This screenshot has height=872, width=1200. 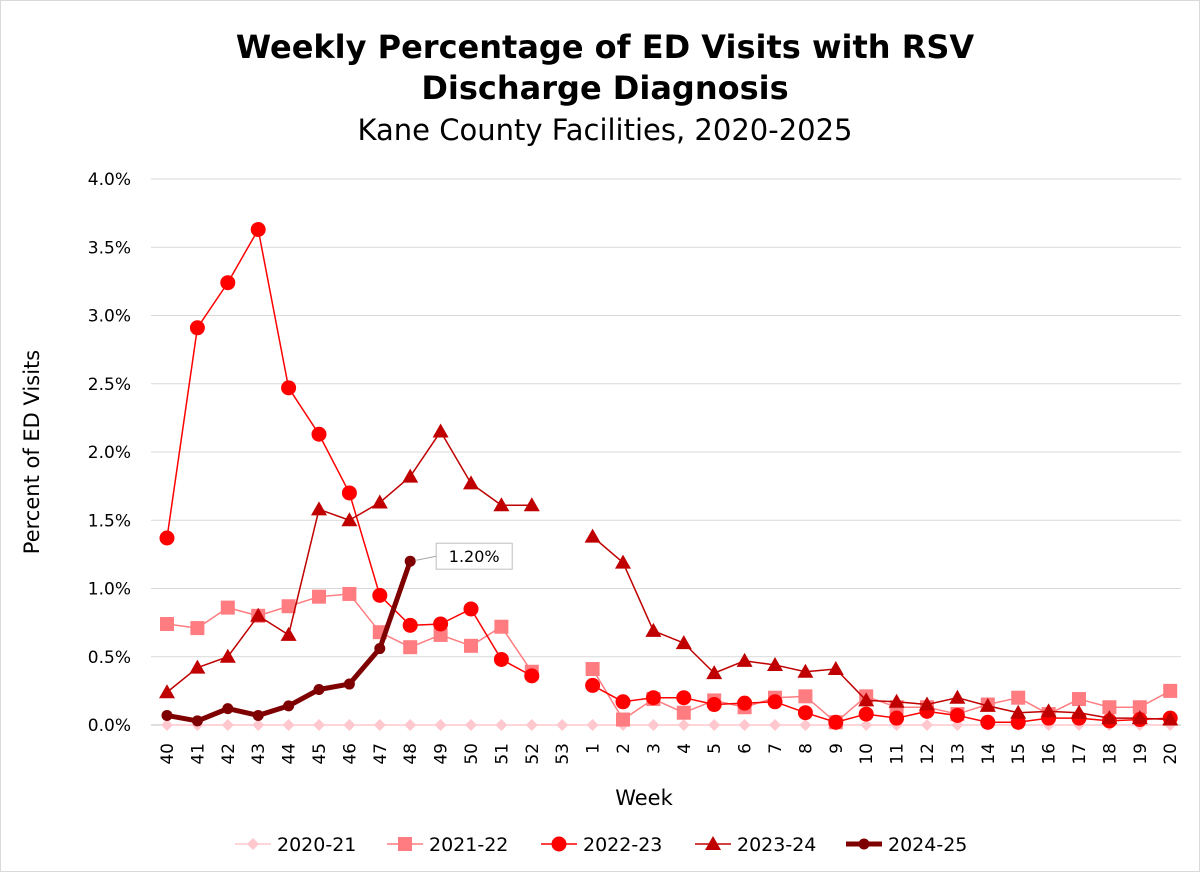 What do you see at coordinates (320, 754) in the screenshot?
I see `x-tick-label: 45` at bounding box center [320, 754].